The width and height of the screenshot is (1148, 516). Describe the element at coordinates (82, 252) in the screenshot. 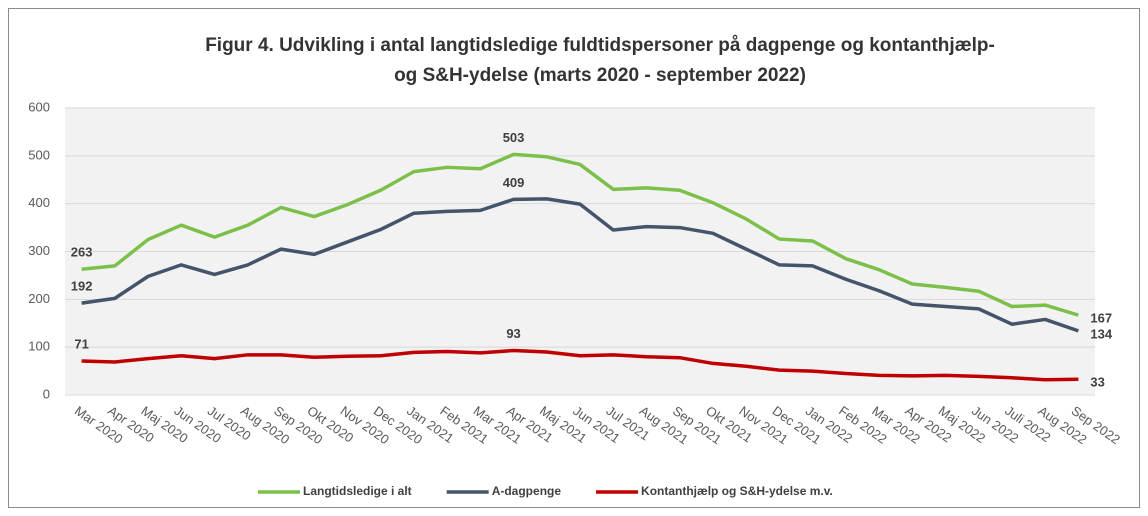

I see `data-label: 263` at that location.